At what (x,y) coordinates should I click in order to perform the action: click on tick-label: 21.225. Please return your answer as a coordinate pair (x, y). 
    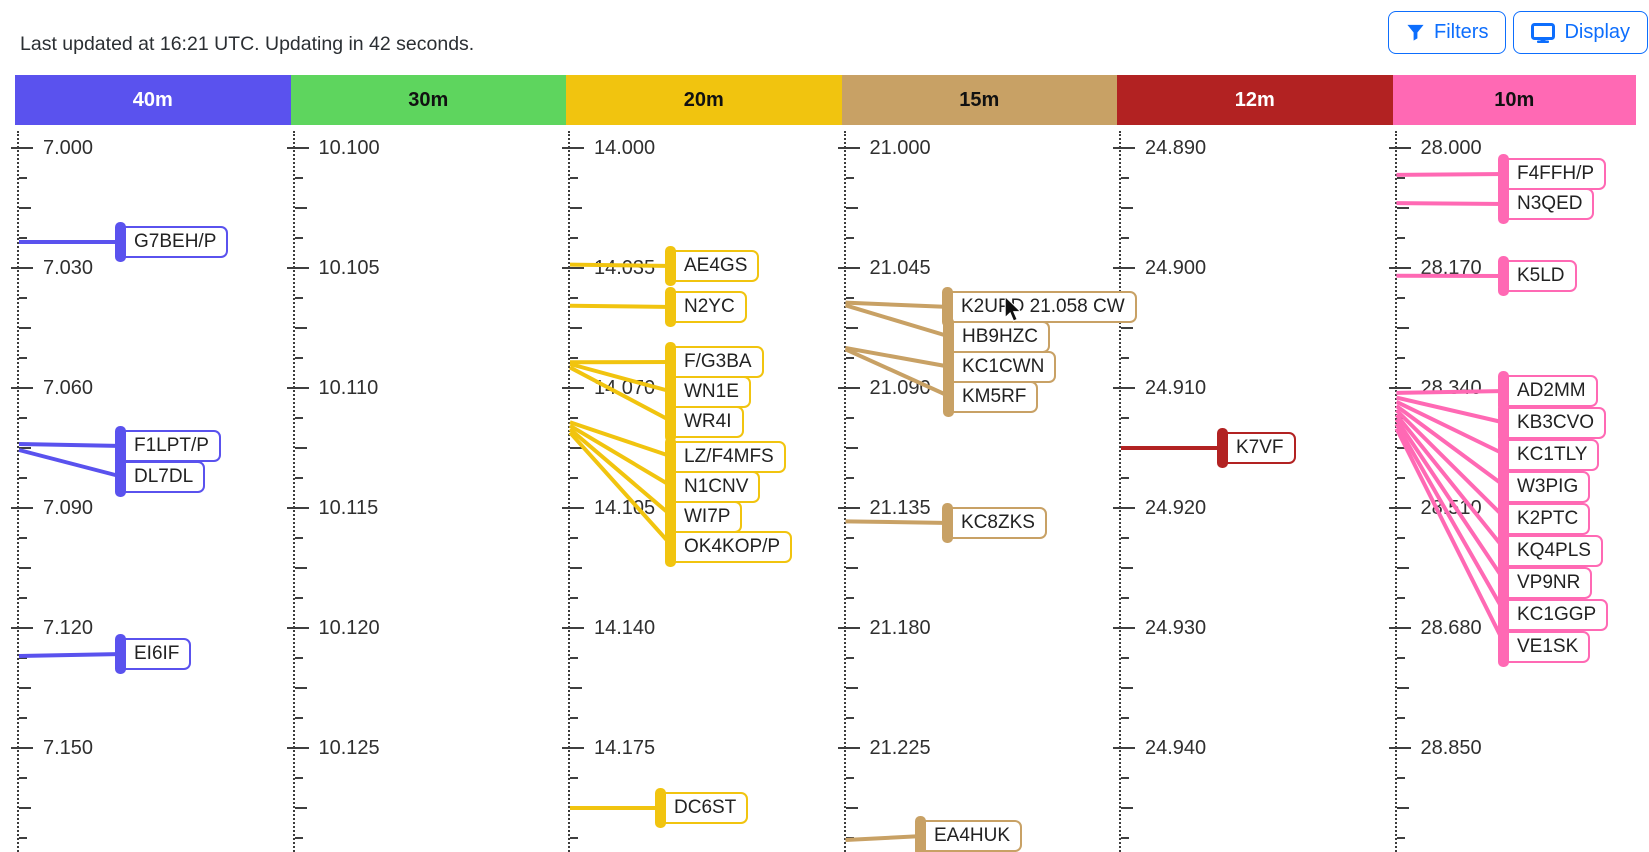
    Looking at the image, I should click on (900, 748).